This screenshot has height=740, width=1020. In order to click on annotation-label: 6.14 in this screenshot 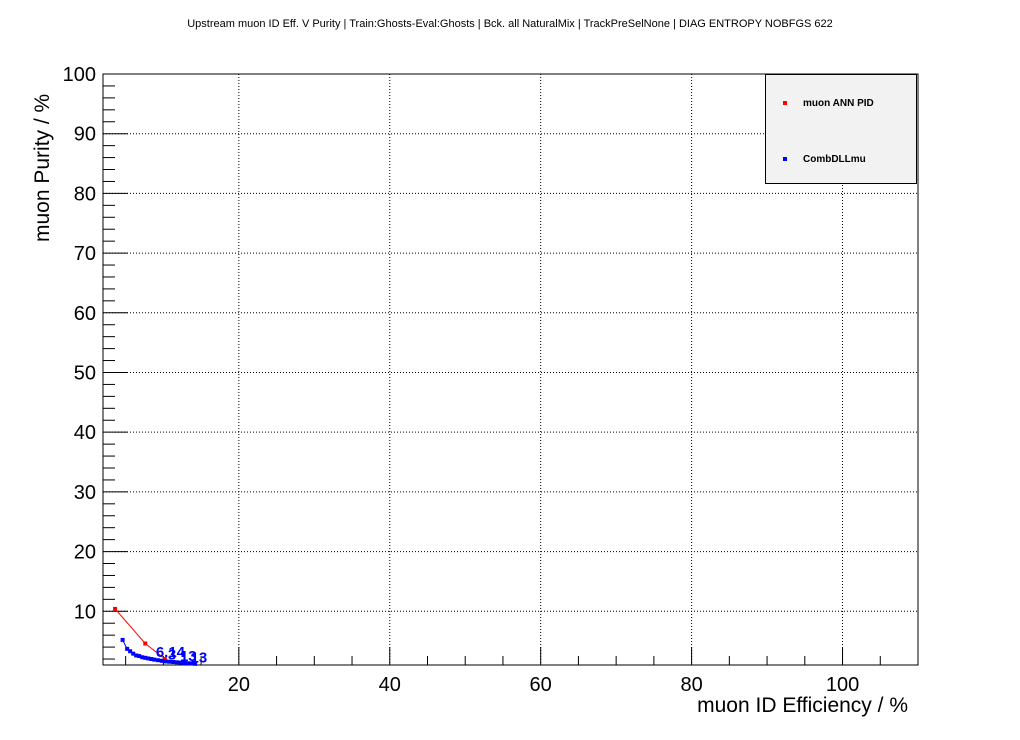, I will do `click(171, 652)`.